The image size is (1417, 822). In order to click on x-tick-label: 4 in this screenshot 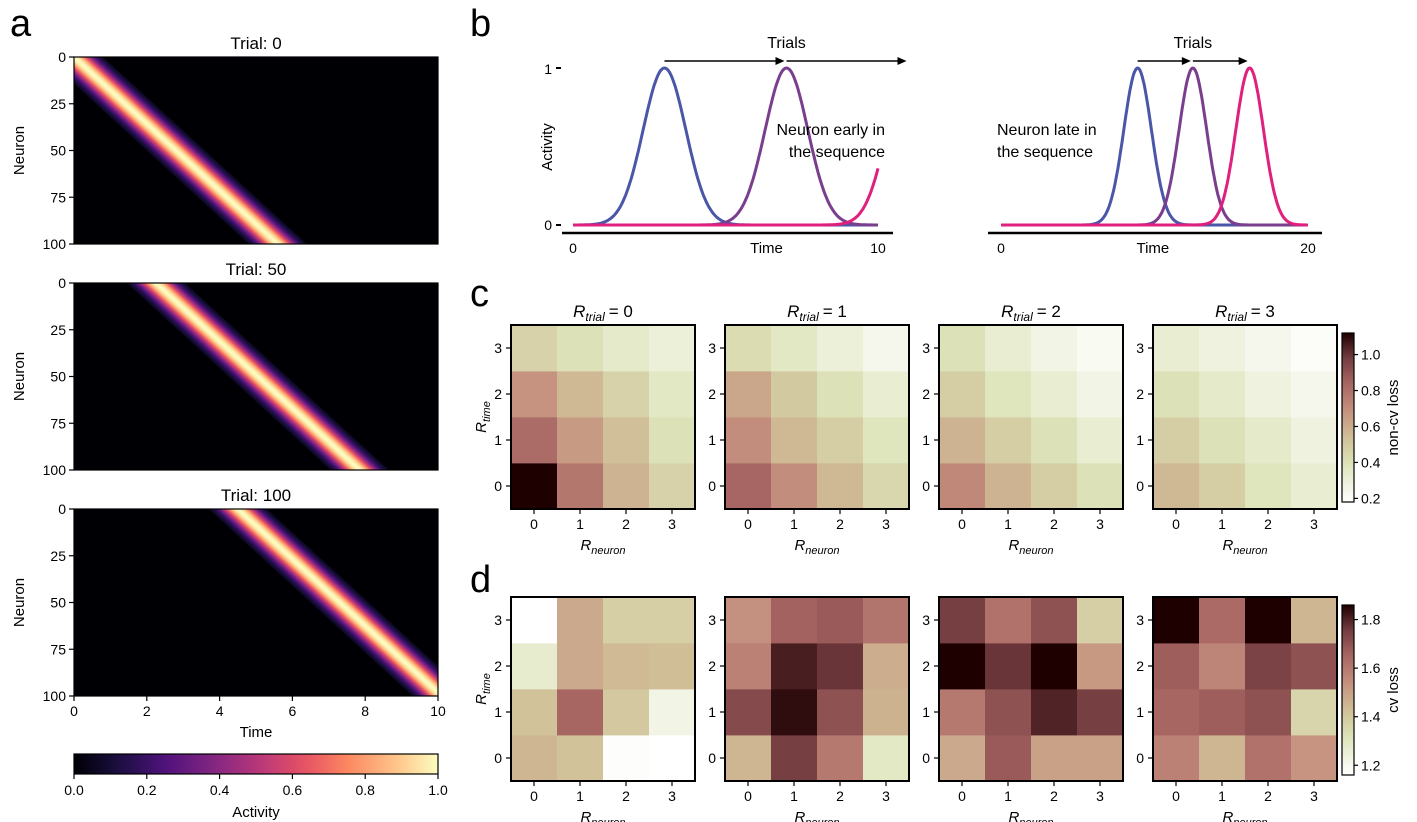, I will do `click(220, 711)`.